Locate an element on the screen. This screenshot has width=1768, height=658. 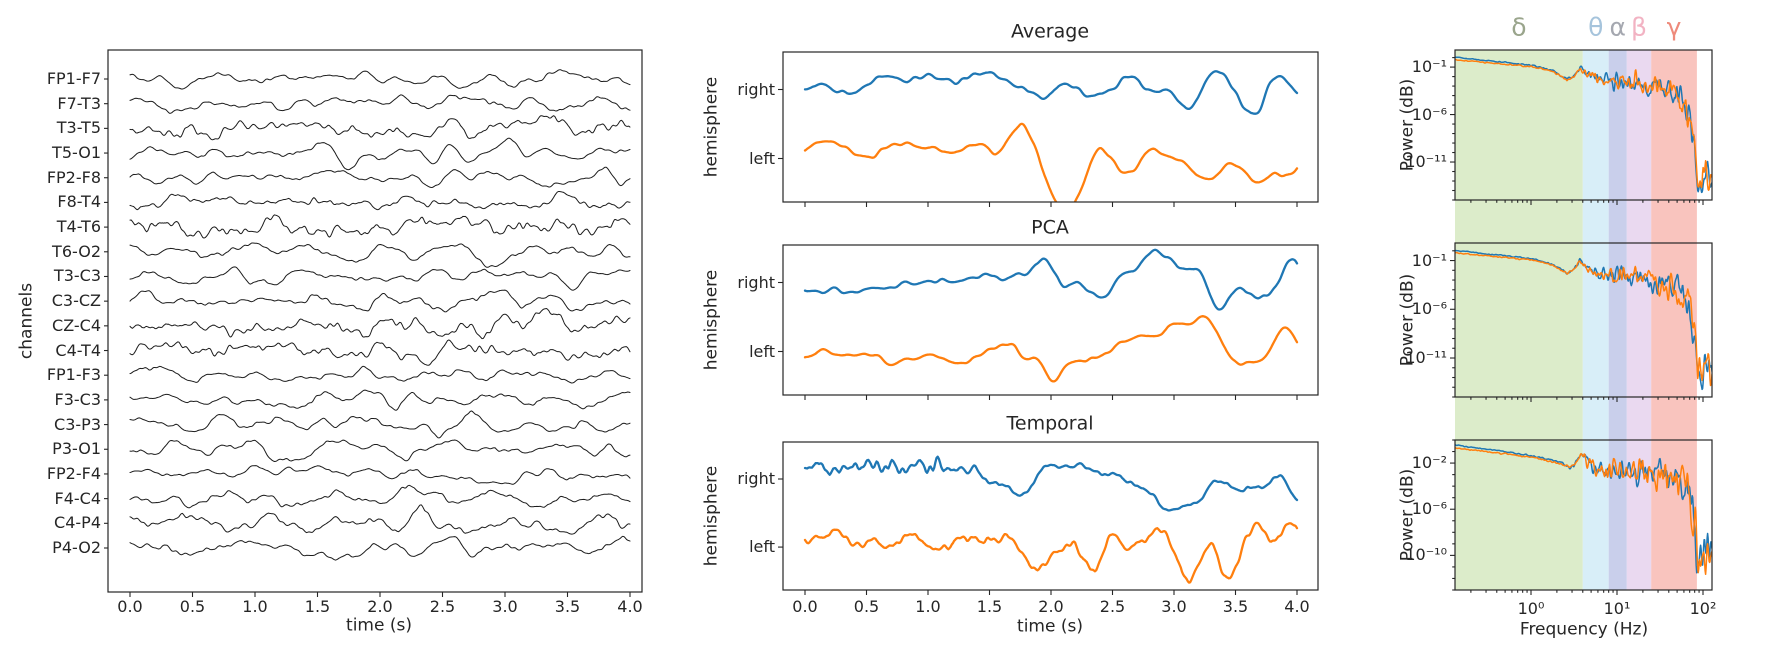
eeg-trace-T6-O2 is located at coordinates (380, 255).